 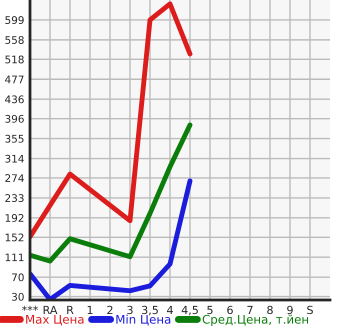 What do you see at coordinates (18, 277) in the screenshot?
I see `y-tick-label: 70` at bounding box center [18, 277].